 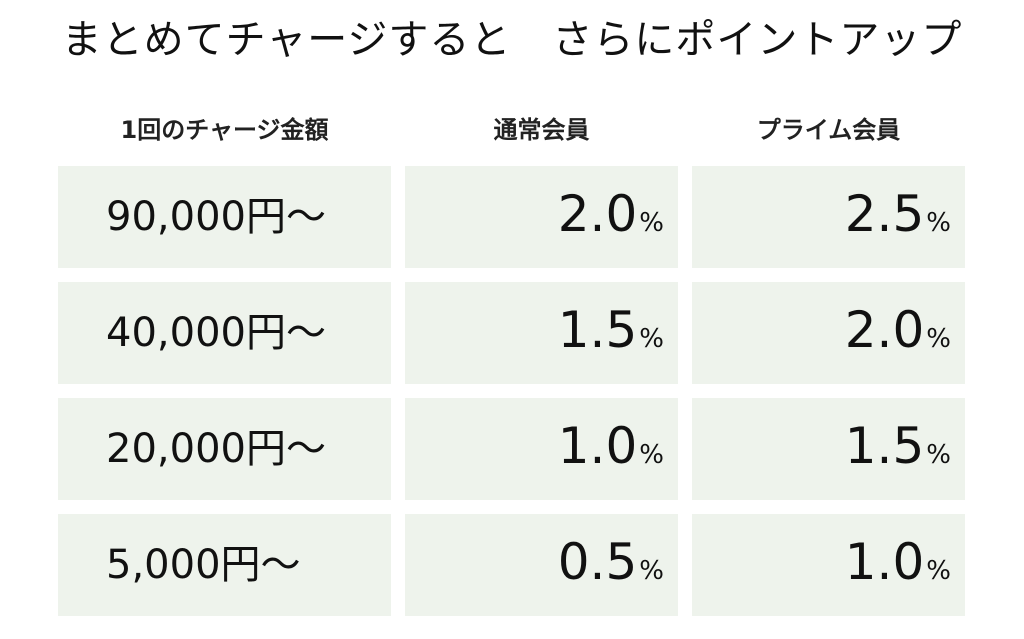 I want to click on column-header-regular-member: 通常会員, so click(x=541, y=130).